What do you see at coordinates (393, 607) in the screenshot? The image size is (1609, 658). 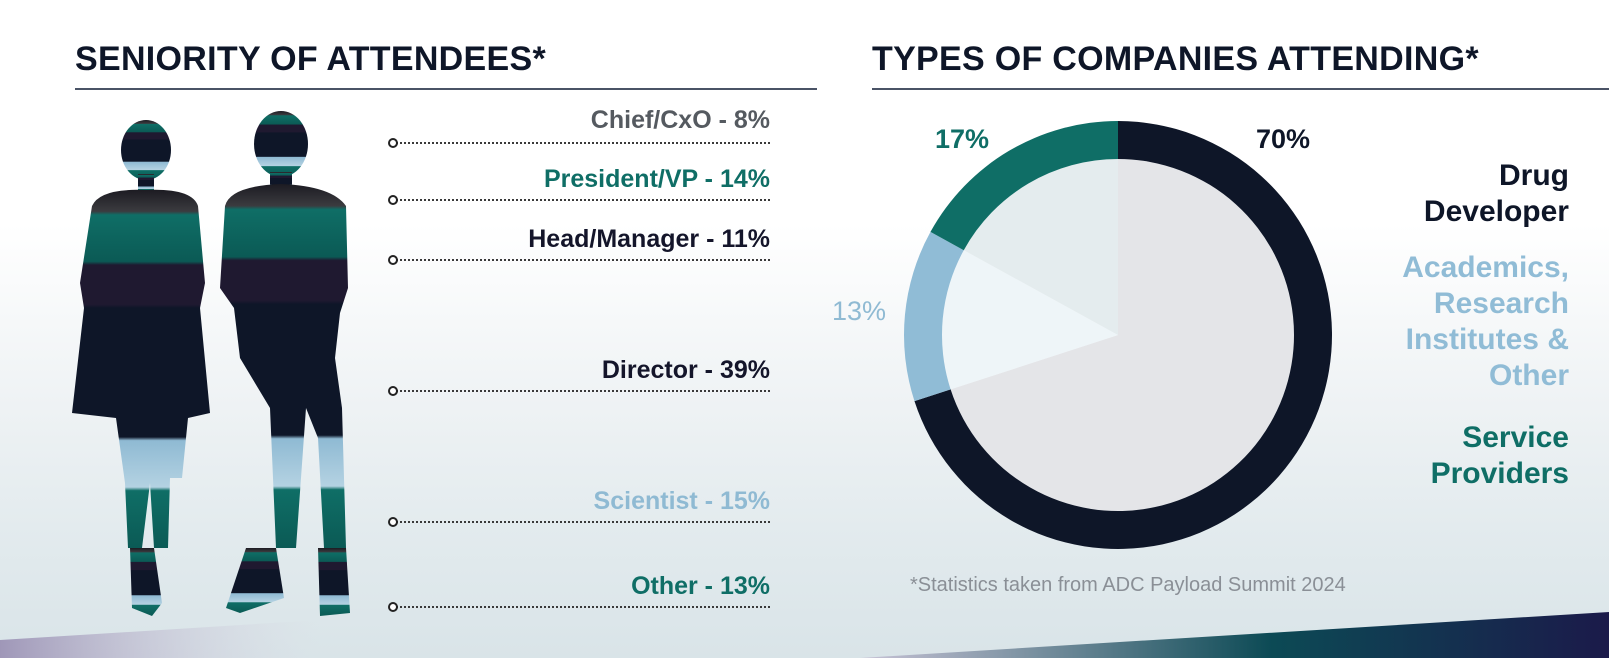 I see `leader-dot-other` at bounding box center [393, 607].